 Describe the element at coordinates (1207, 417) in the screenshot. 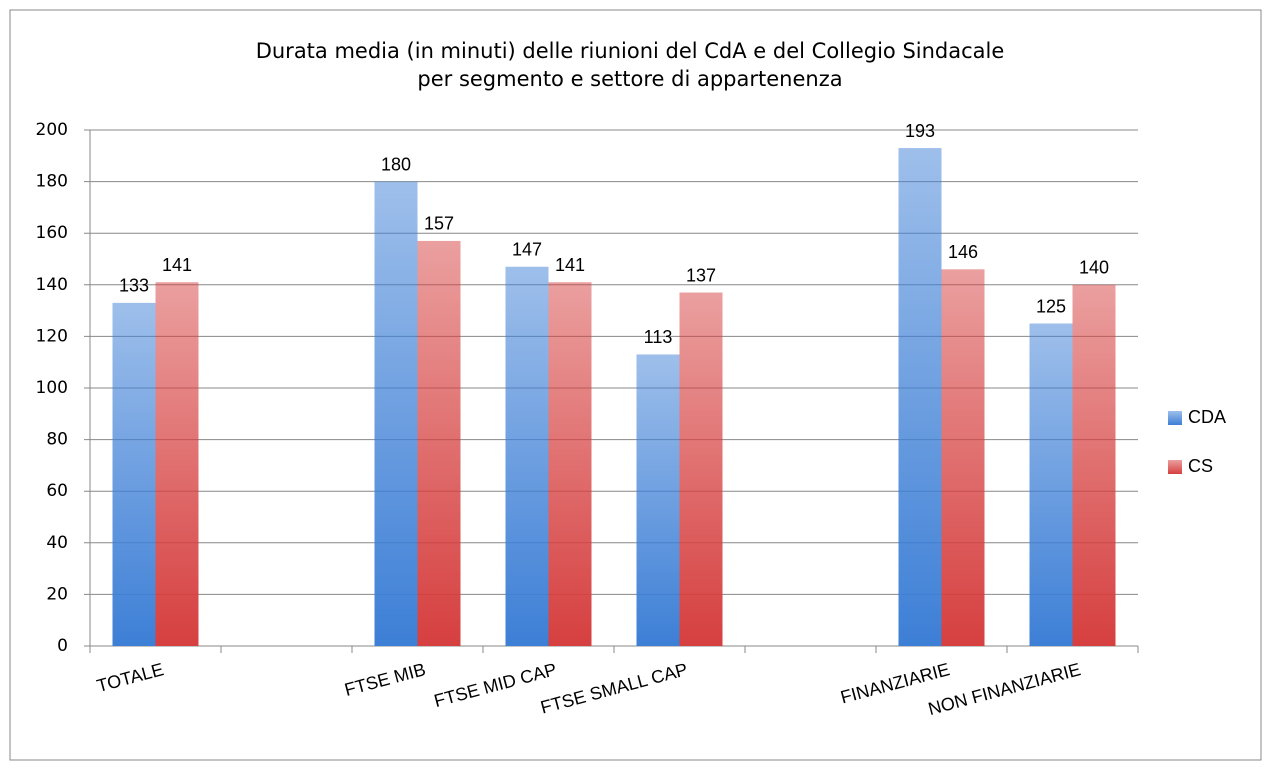

I see `legend-label: CDA` at that location.